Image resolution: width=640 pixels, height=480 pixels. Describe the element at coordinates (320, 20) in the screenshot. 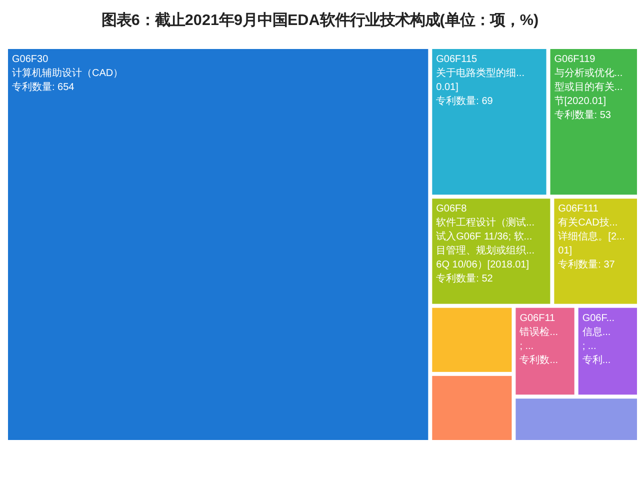

I see `title: 图表6：截止2021年9月中国EDA软件行业技术构成(单位：项，%)` at that location.